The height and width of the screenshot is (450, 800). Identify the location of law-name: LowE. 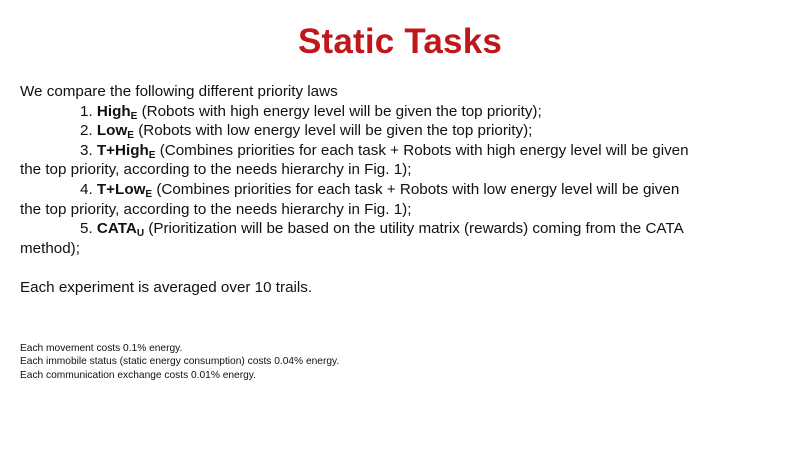
(115, 132).